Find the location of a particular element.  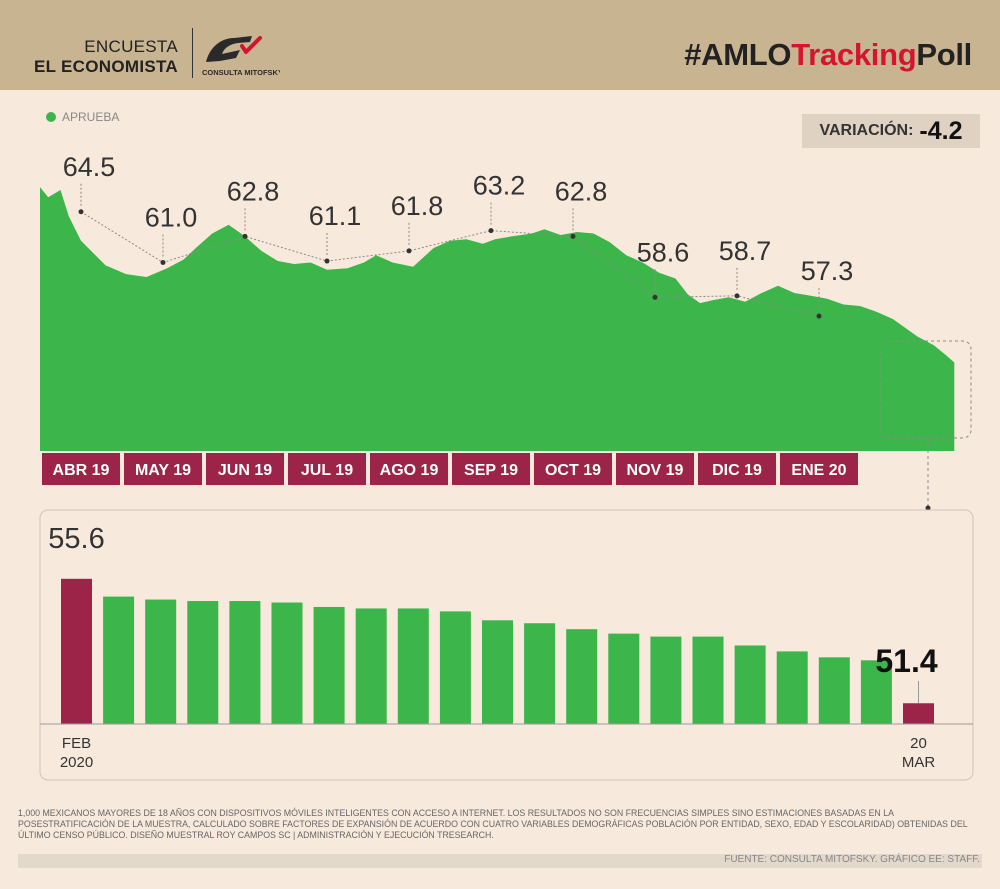

variation-value: -4.2 is located at coordinates (941, 130).